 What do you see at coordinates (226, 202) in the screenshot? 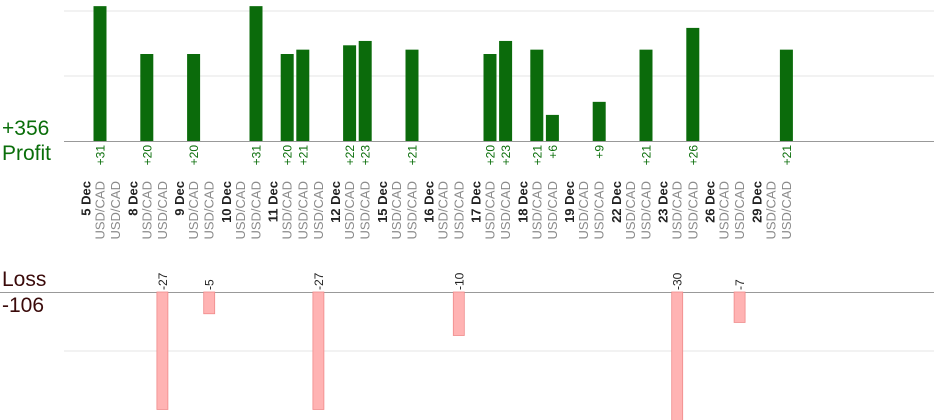
I see `date-label: 10 Dec` at bounding box center [226, 202].